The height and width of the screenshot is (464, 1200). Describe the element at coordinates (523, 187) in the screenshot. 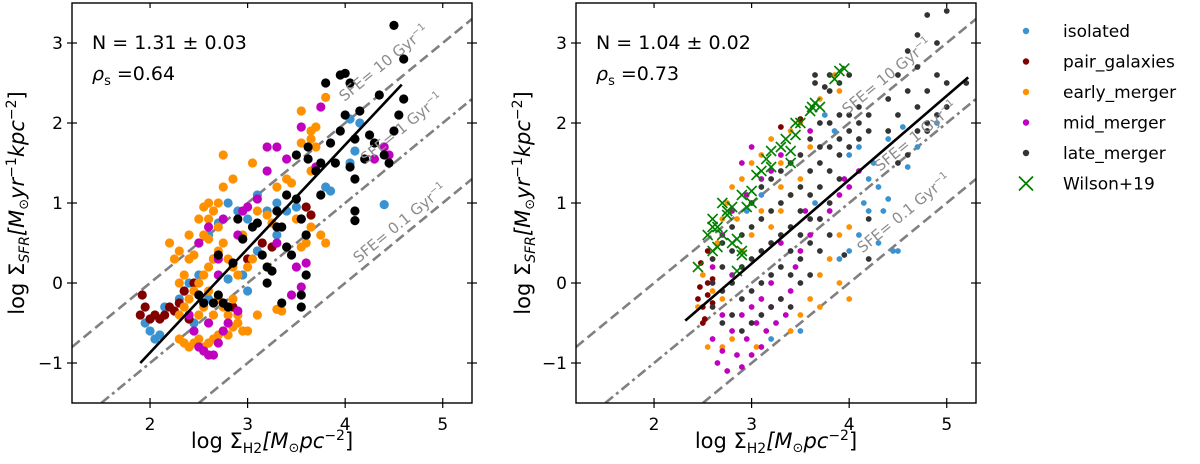

I see `y-label-unit1: yr` at that location.